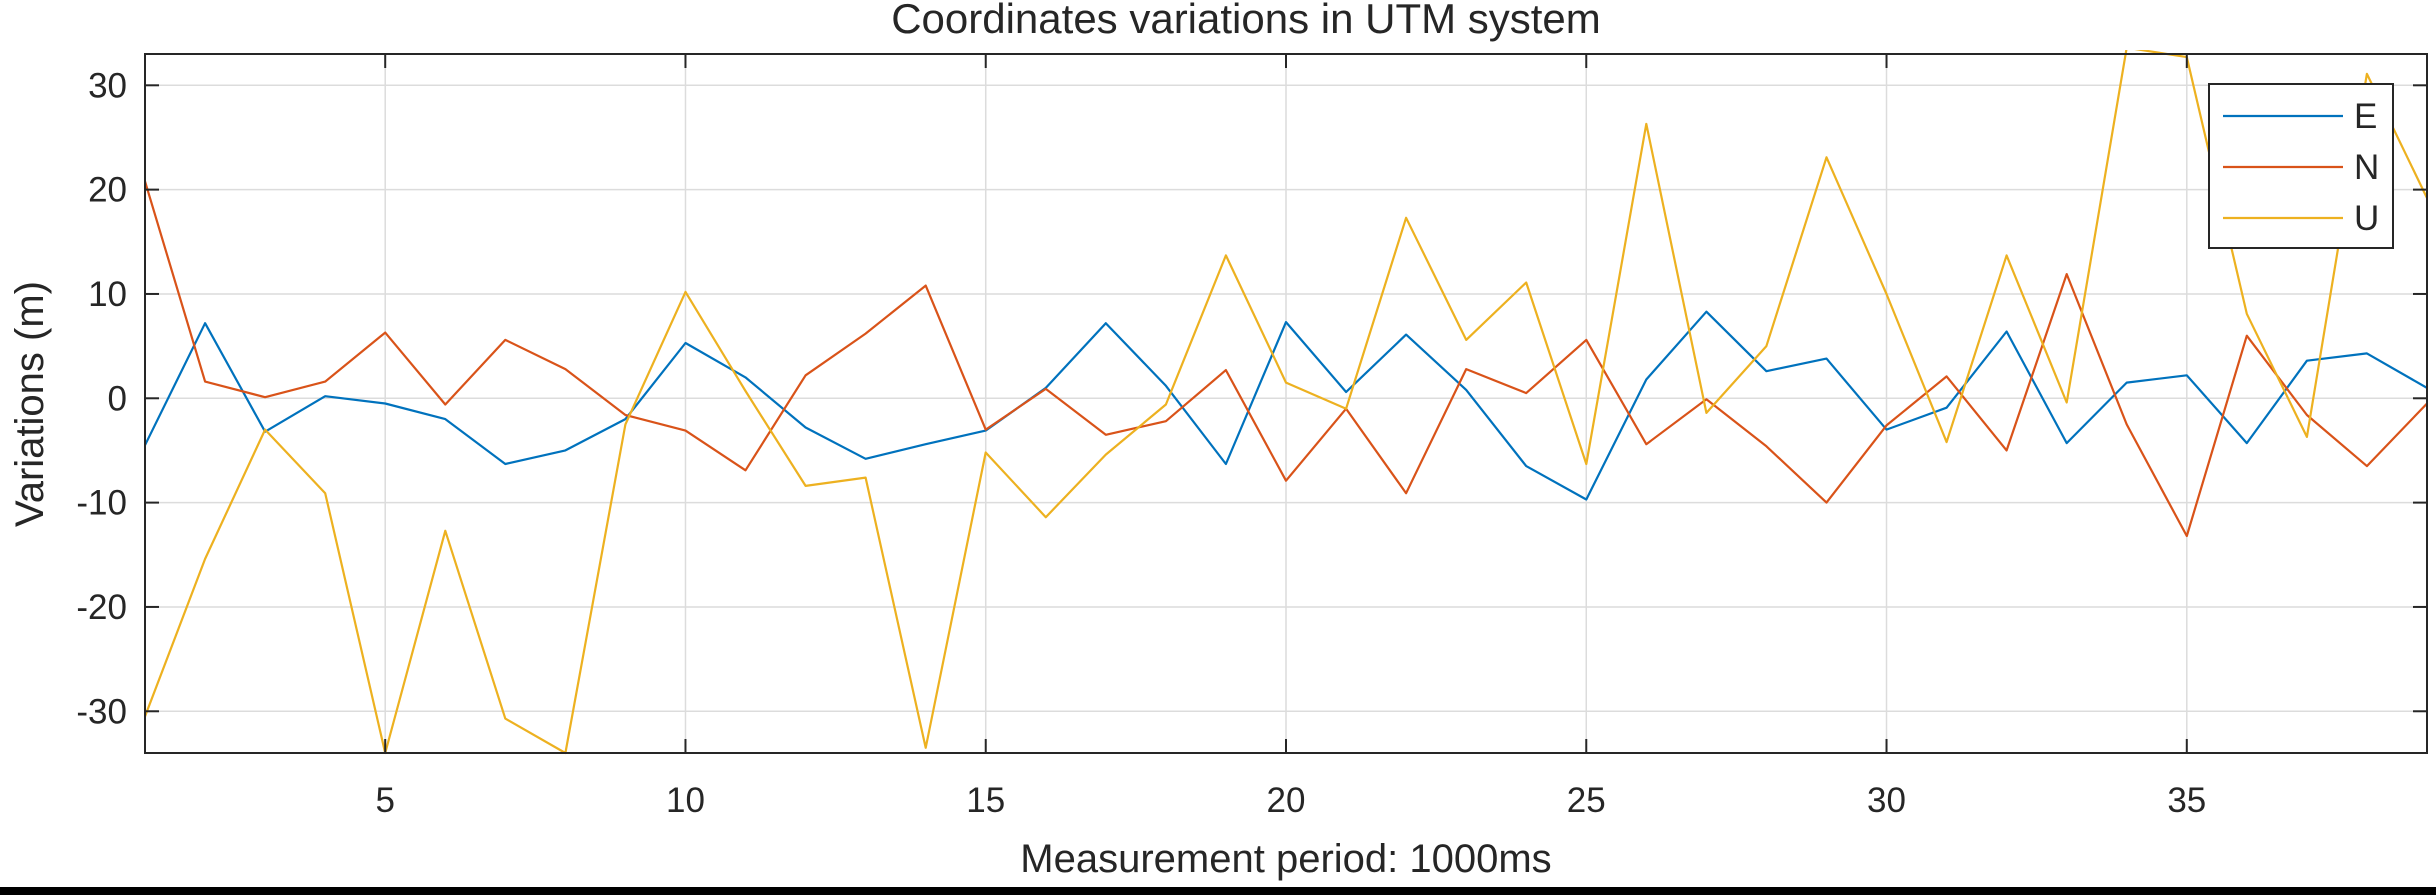 The width and height of the screenshot is (2436, 895). What do you see at coordinates (107, 190) in the screenshot?
I see `y-tick-label: 20` at bounding box center [107, 190].